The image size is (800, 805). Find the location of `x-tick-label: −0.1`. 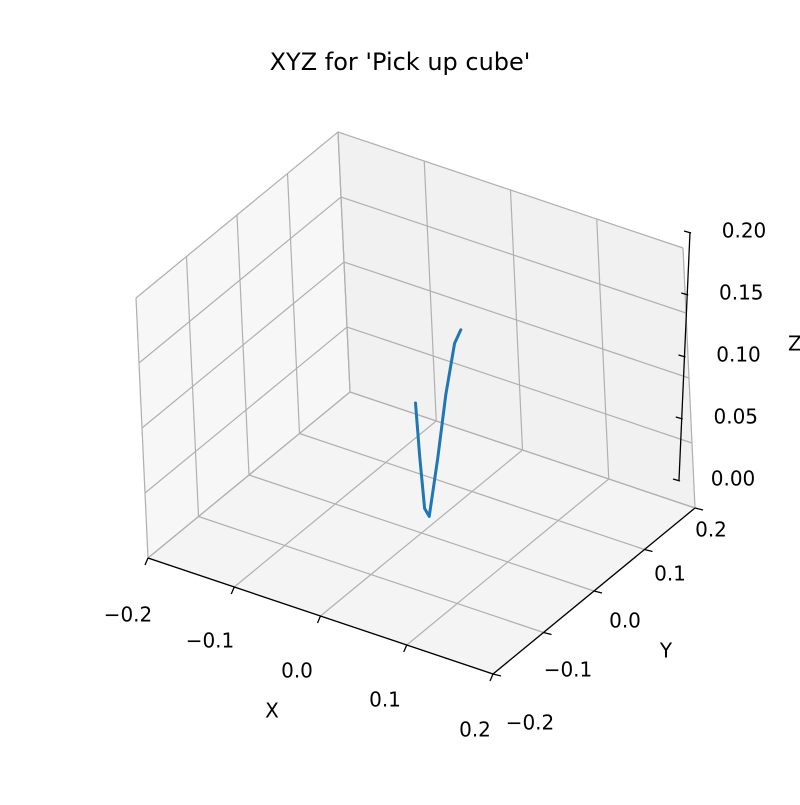

x-tick-label: −0.1 is located at coordinates (210, 641).